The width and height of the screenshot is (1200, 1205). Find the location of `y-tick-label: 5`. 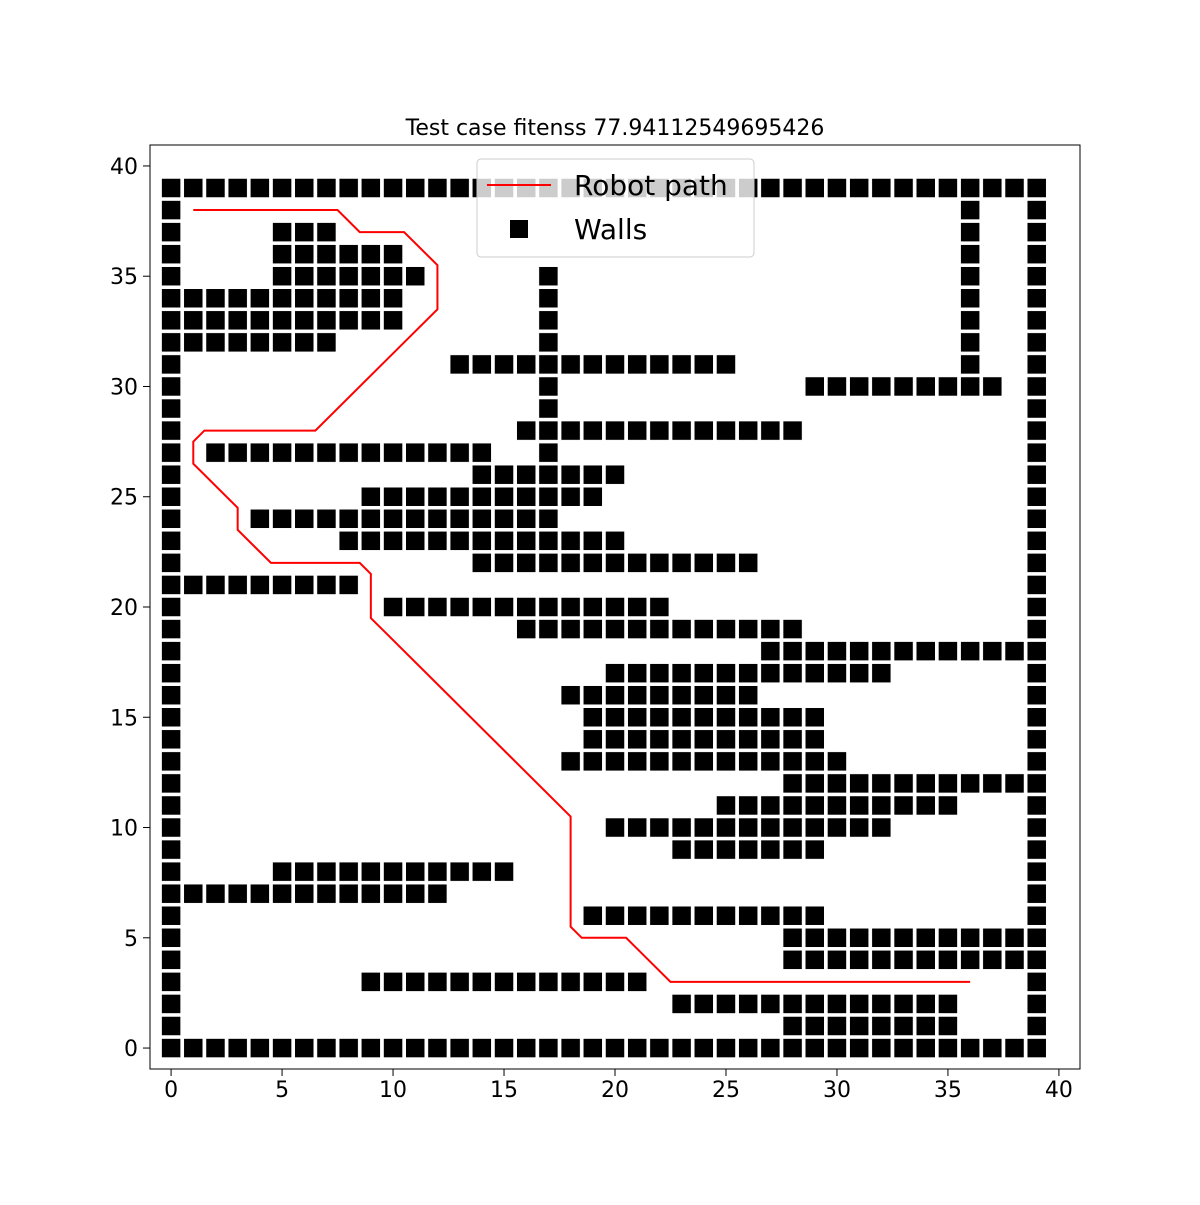

y-tick-label: 5 is located at coordinates (131, 939).